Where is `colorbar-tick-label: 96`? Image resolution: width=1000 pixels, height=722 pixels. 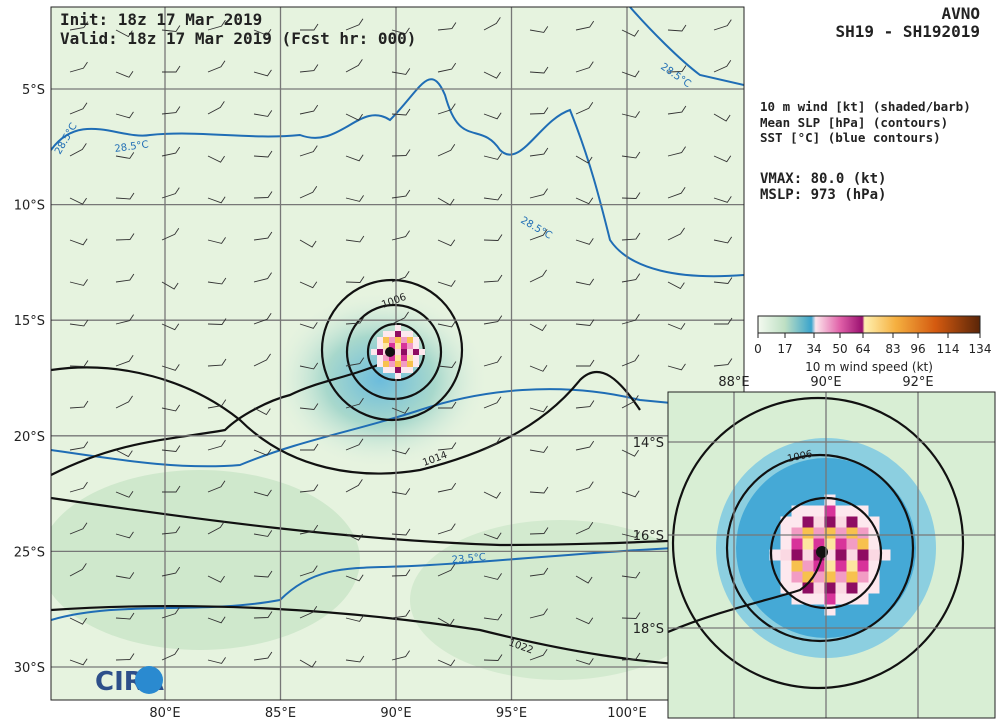 colorbar-tick-label: 96 is located at coordinates (917, 349).